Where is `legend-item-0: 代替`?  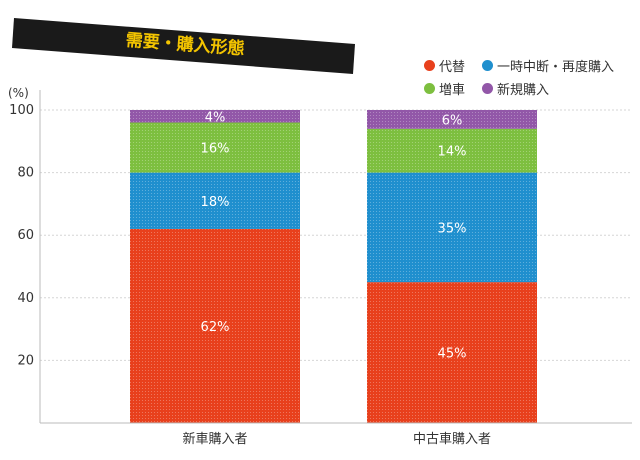
legend-item-0: 代替 is located at coordinates (444, 65).